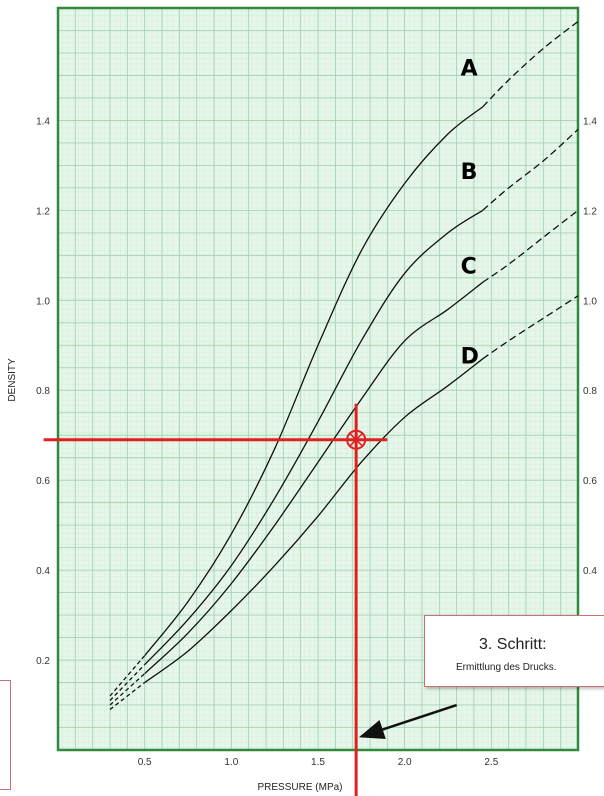 Image resolution: width=604 pixels, height=796 pixels. What do you see at coordinates (43, 211) in the screenshot?
I see `y-tick-label-left: 1.2` at bounding box center [43, 211].